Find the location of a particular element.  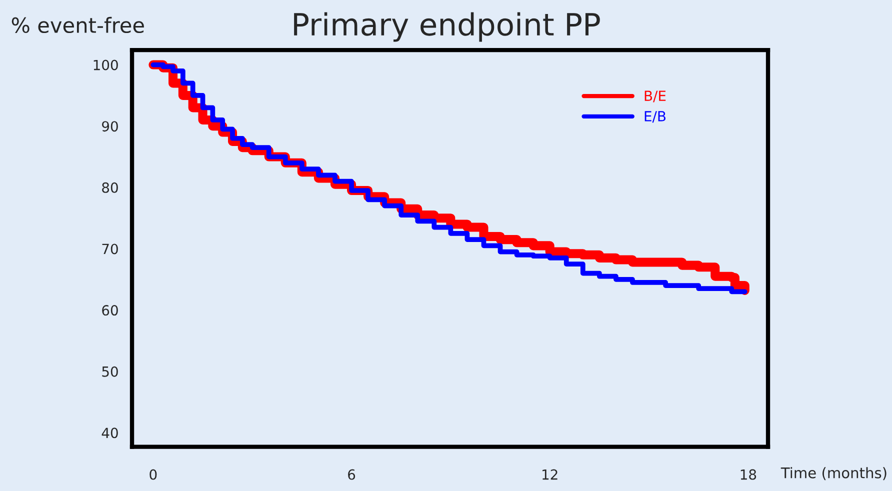

x-tick-label: 6 is located at coordinates (352, 474).